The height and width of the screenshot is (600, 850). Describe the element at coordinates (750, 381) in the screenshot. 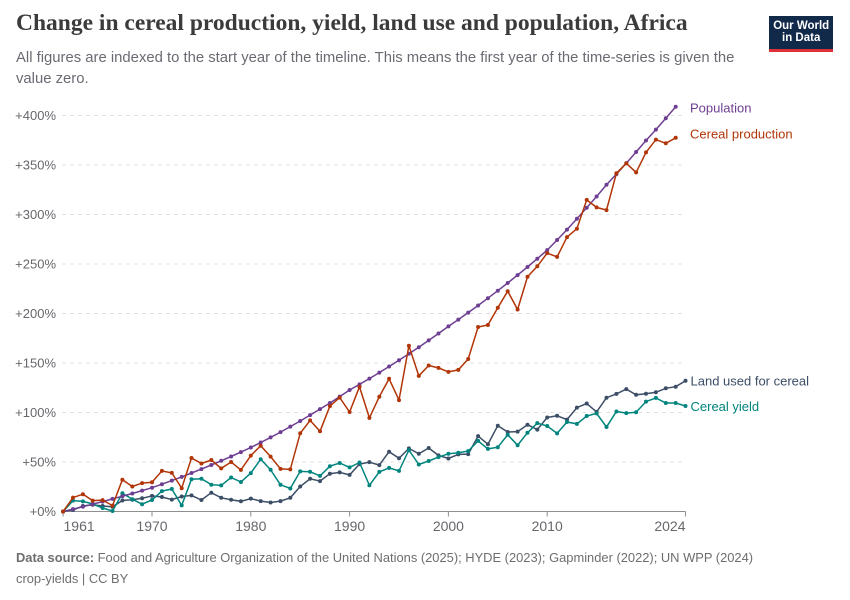

I see `svg-text: Land used for cereal` at that location.